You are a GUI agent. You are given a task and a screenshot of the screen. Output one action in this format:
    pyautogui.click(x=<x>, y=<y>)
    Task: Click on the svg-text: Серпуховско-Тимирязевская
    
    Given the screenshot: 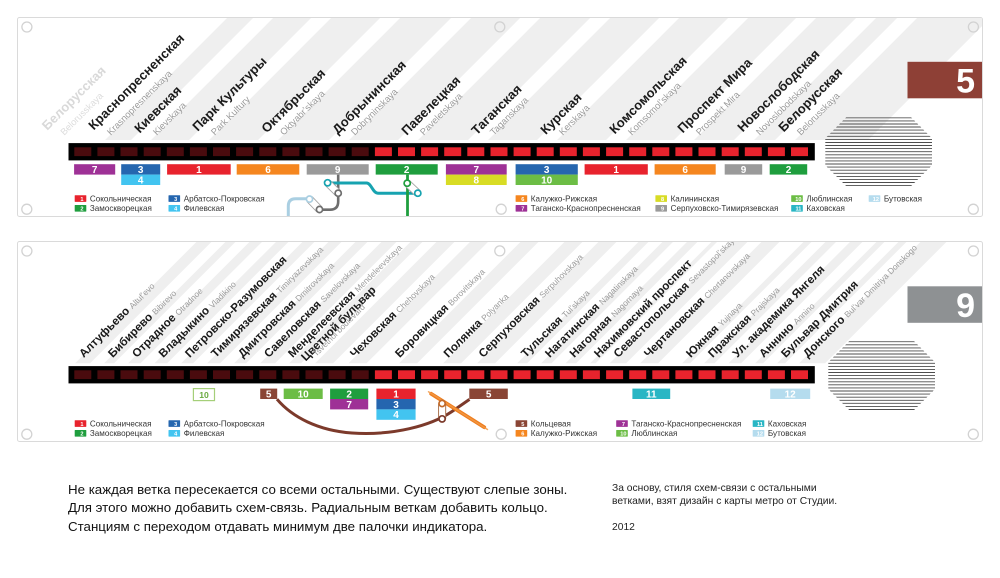 What is the action you would take?
    pyautogui.click(x=725, y=208)
    